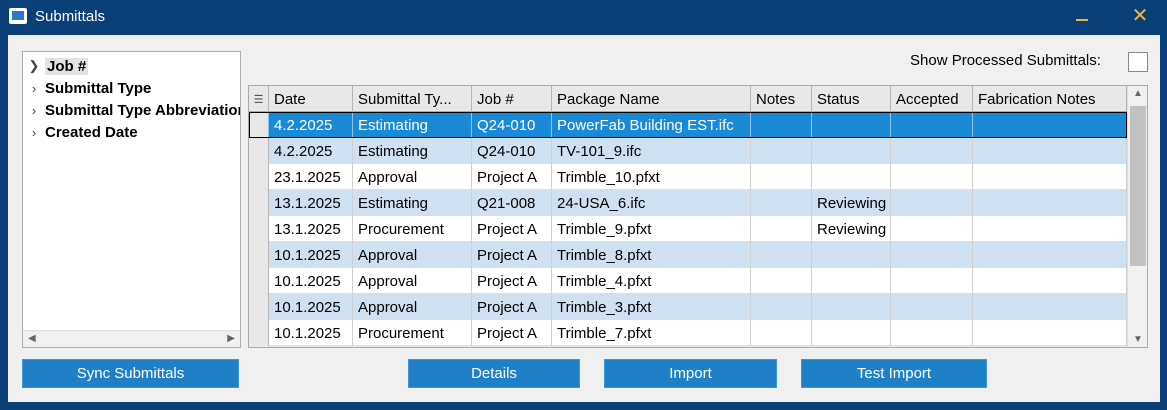  I want to click on scrollbar-thumb, so click(1138, 186).